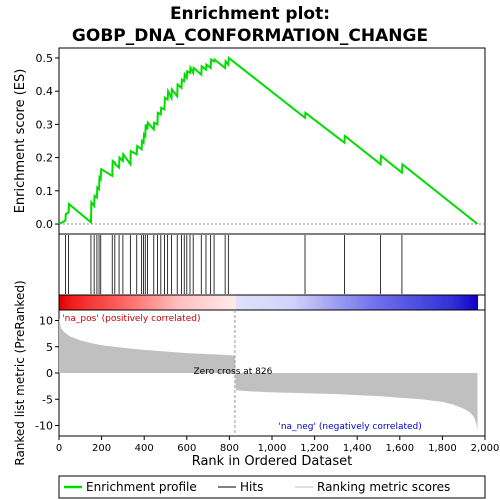 This screenshot has height=500, width=500. Describe the element at coordinates (141, 487) in the screenshot. I see `legend-label: Enrichment profile` at that location.